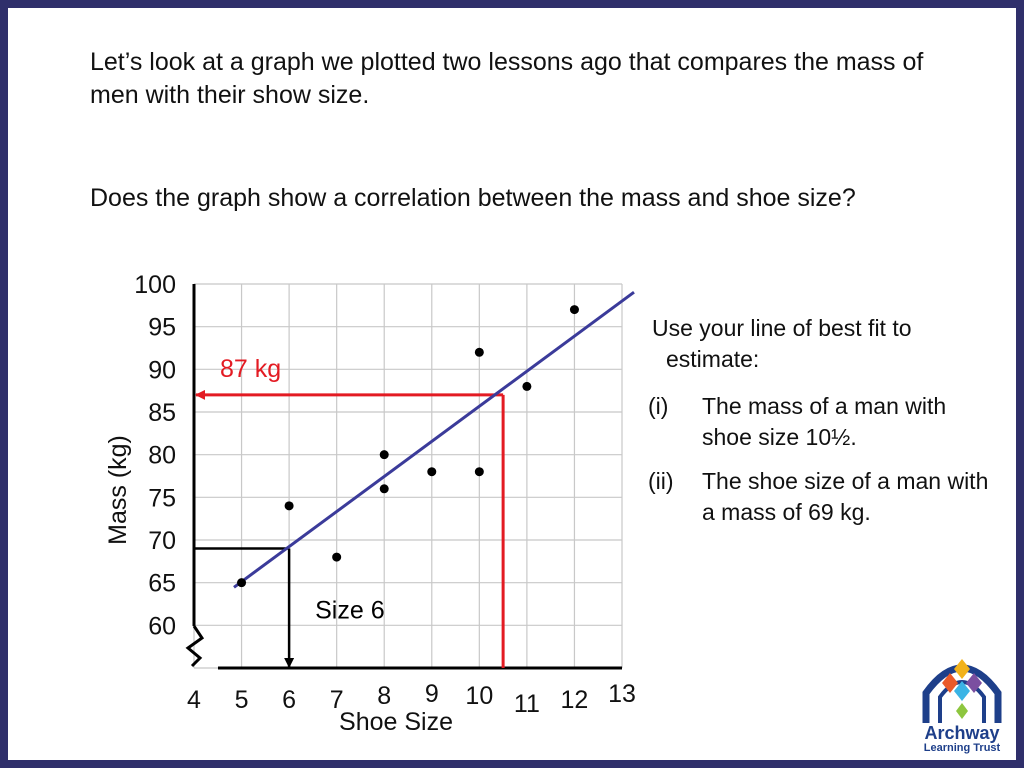 The width and height of the screenshot is (1024, 768). I want to click on y-tick-label: 100, so click(155, 285).